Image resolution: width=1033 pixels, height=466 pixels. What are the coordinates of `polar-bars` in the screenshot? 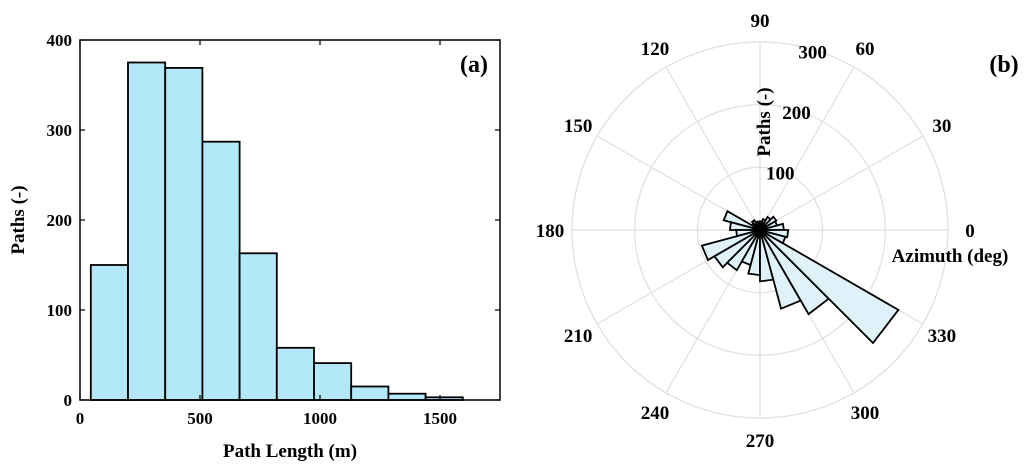 It's located at (800, 277).